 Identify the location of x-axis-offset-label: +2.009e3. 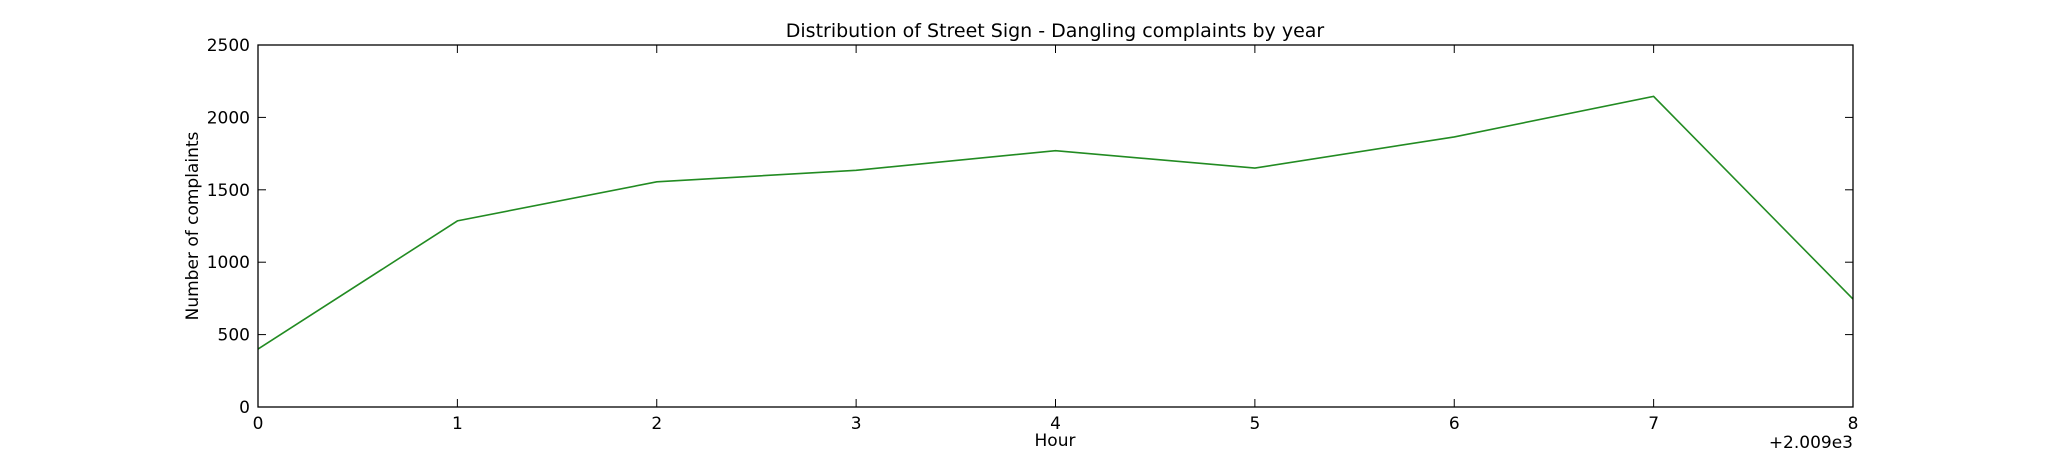
(1811, 441).